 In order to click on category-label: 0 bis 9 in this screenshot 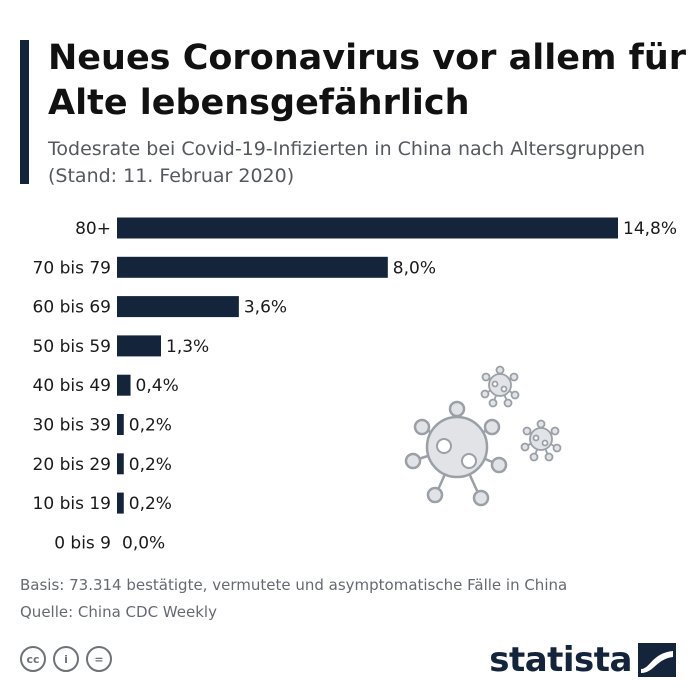, I will do `click(82, 543)`.